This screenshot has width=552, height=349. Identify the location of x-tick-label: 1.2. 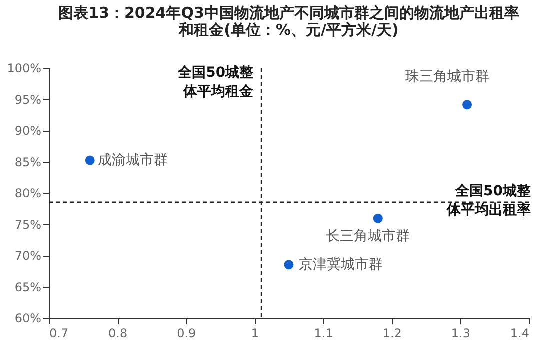
(392, 333).